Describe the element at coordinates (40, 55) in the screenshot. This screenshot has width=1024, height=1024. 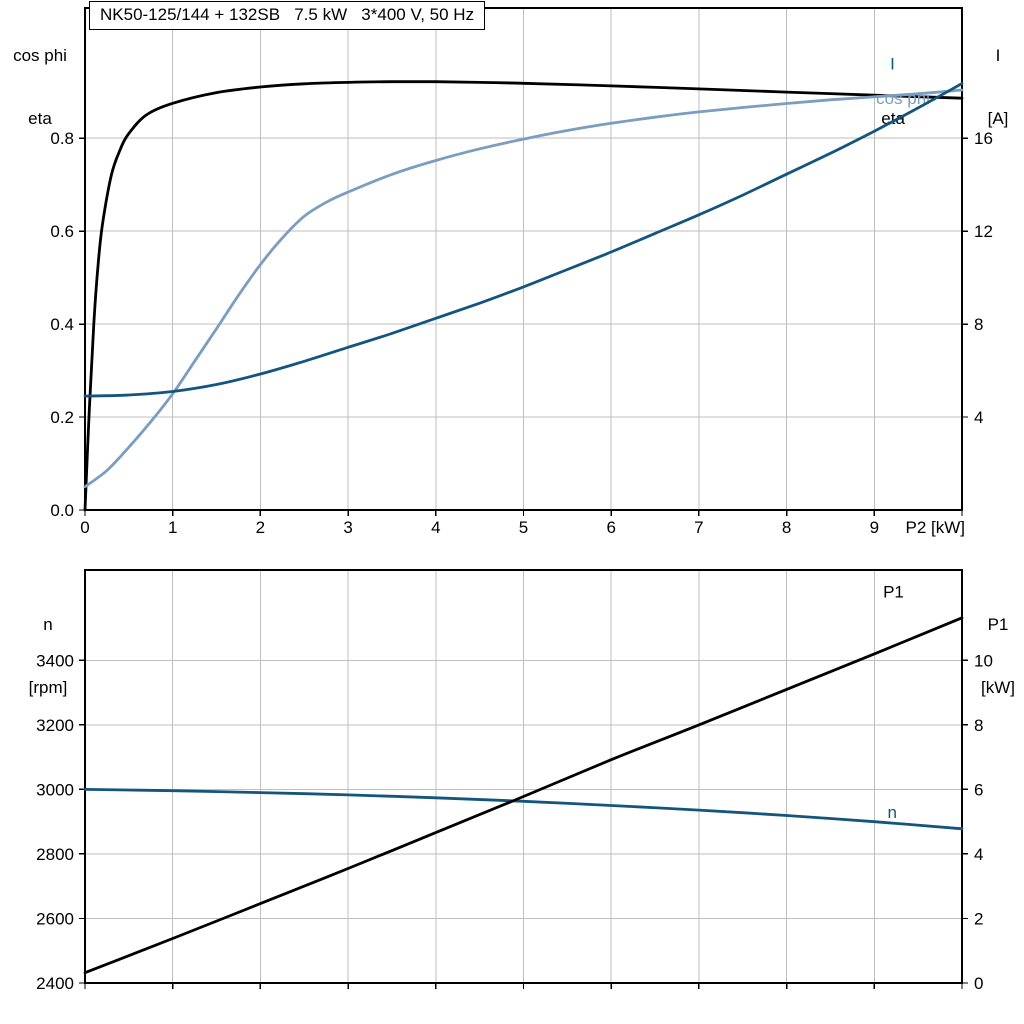
I see `axis-title-line-cos-phi: cos phi` at that location.